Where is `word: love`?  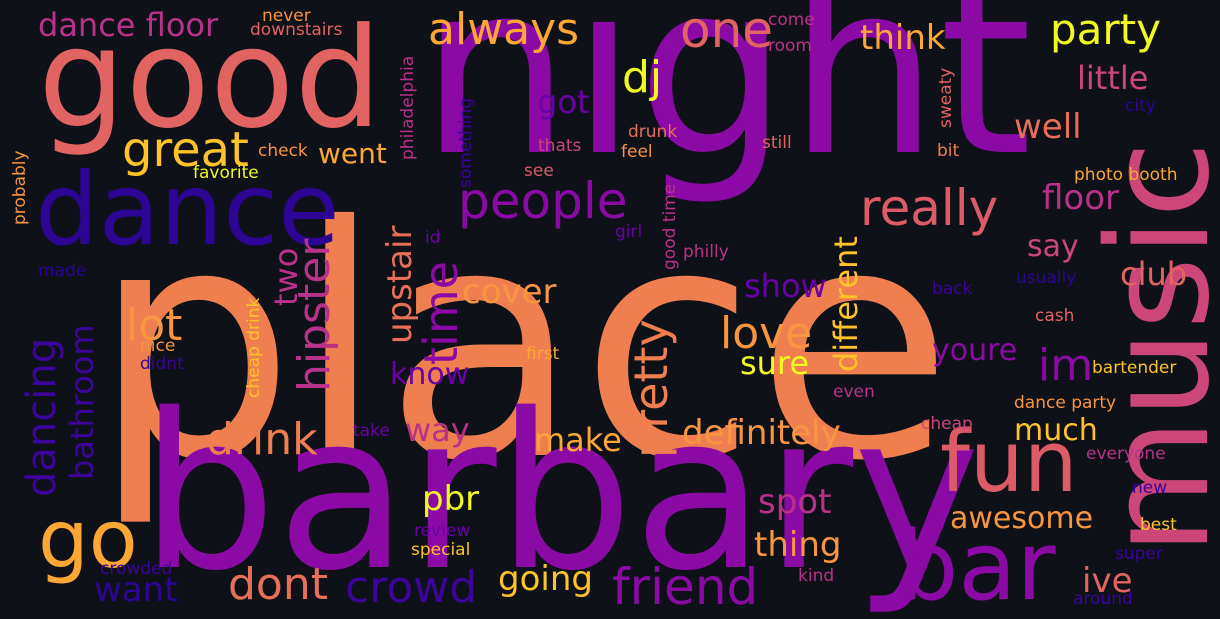 word: love is located at coordinates (766, 333).